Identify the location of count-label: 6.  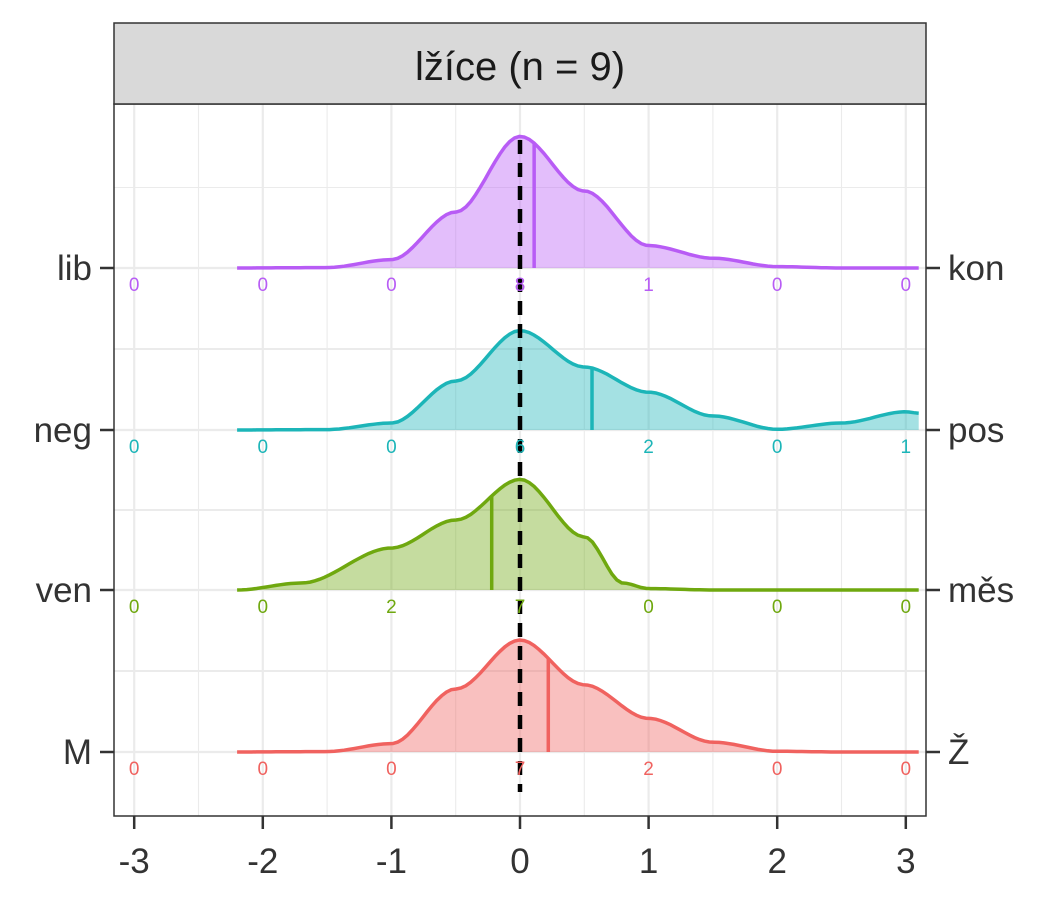
(520, 447).